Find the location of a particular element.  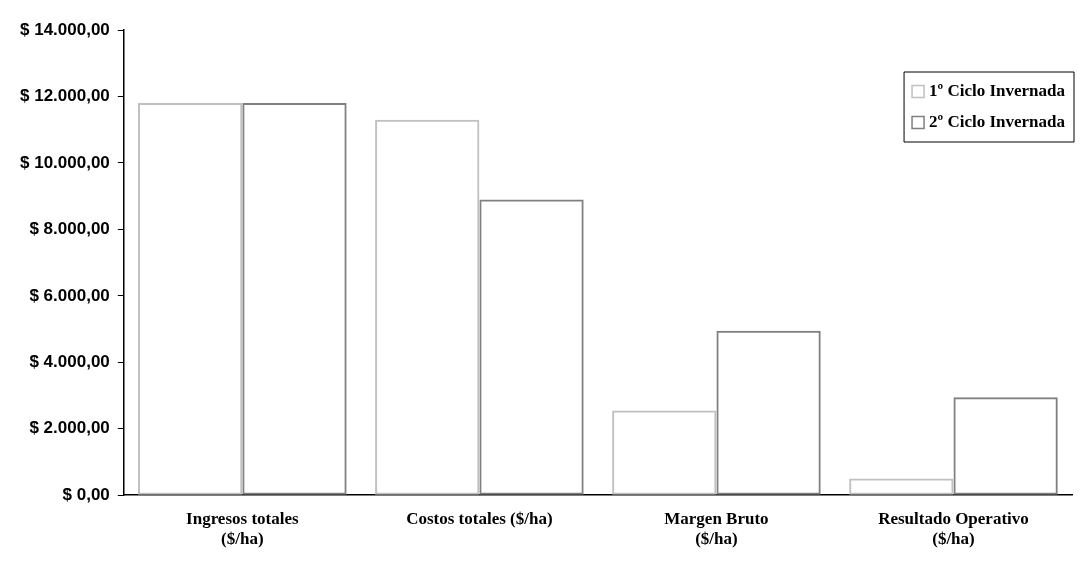

y-tick-label: $ 6.000,00 is located at coordinates (69, 295).